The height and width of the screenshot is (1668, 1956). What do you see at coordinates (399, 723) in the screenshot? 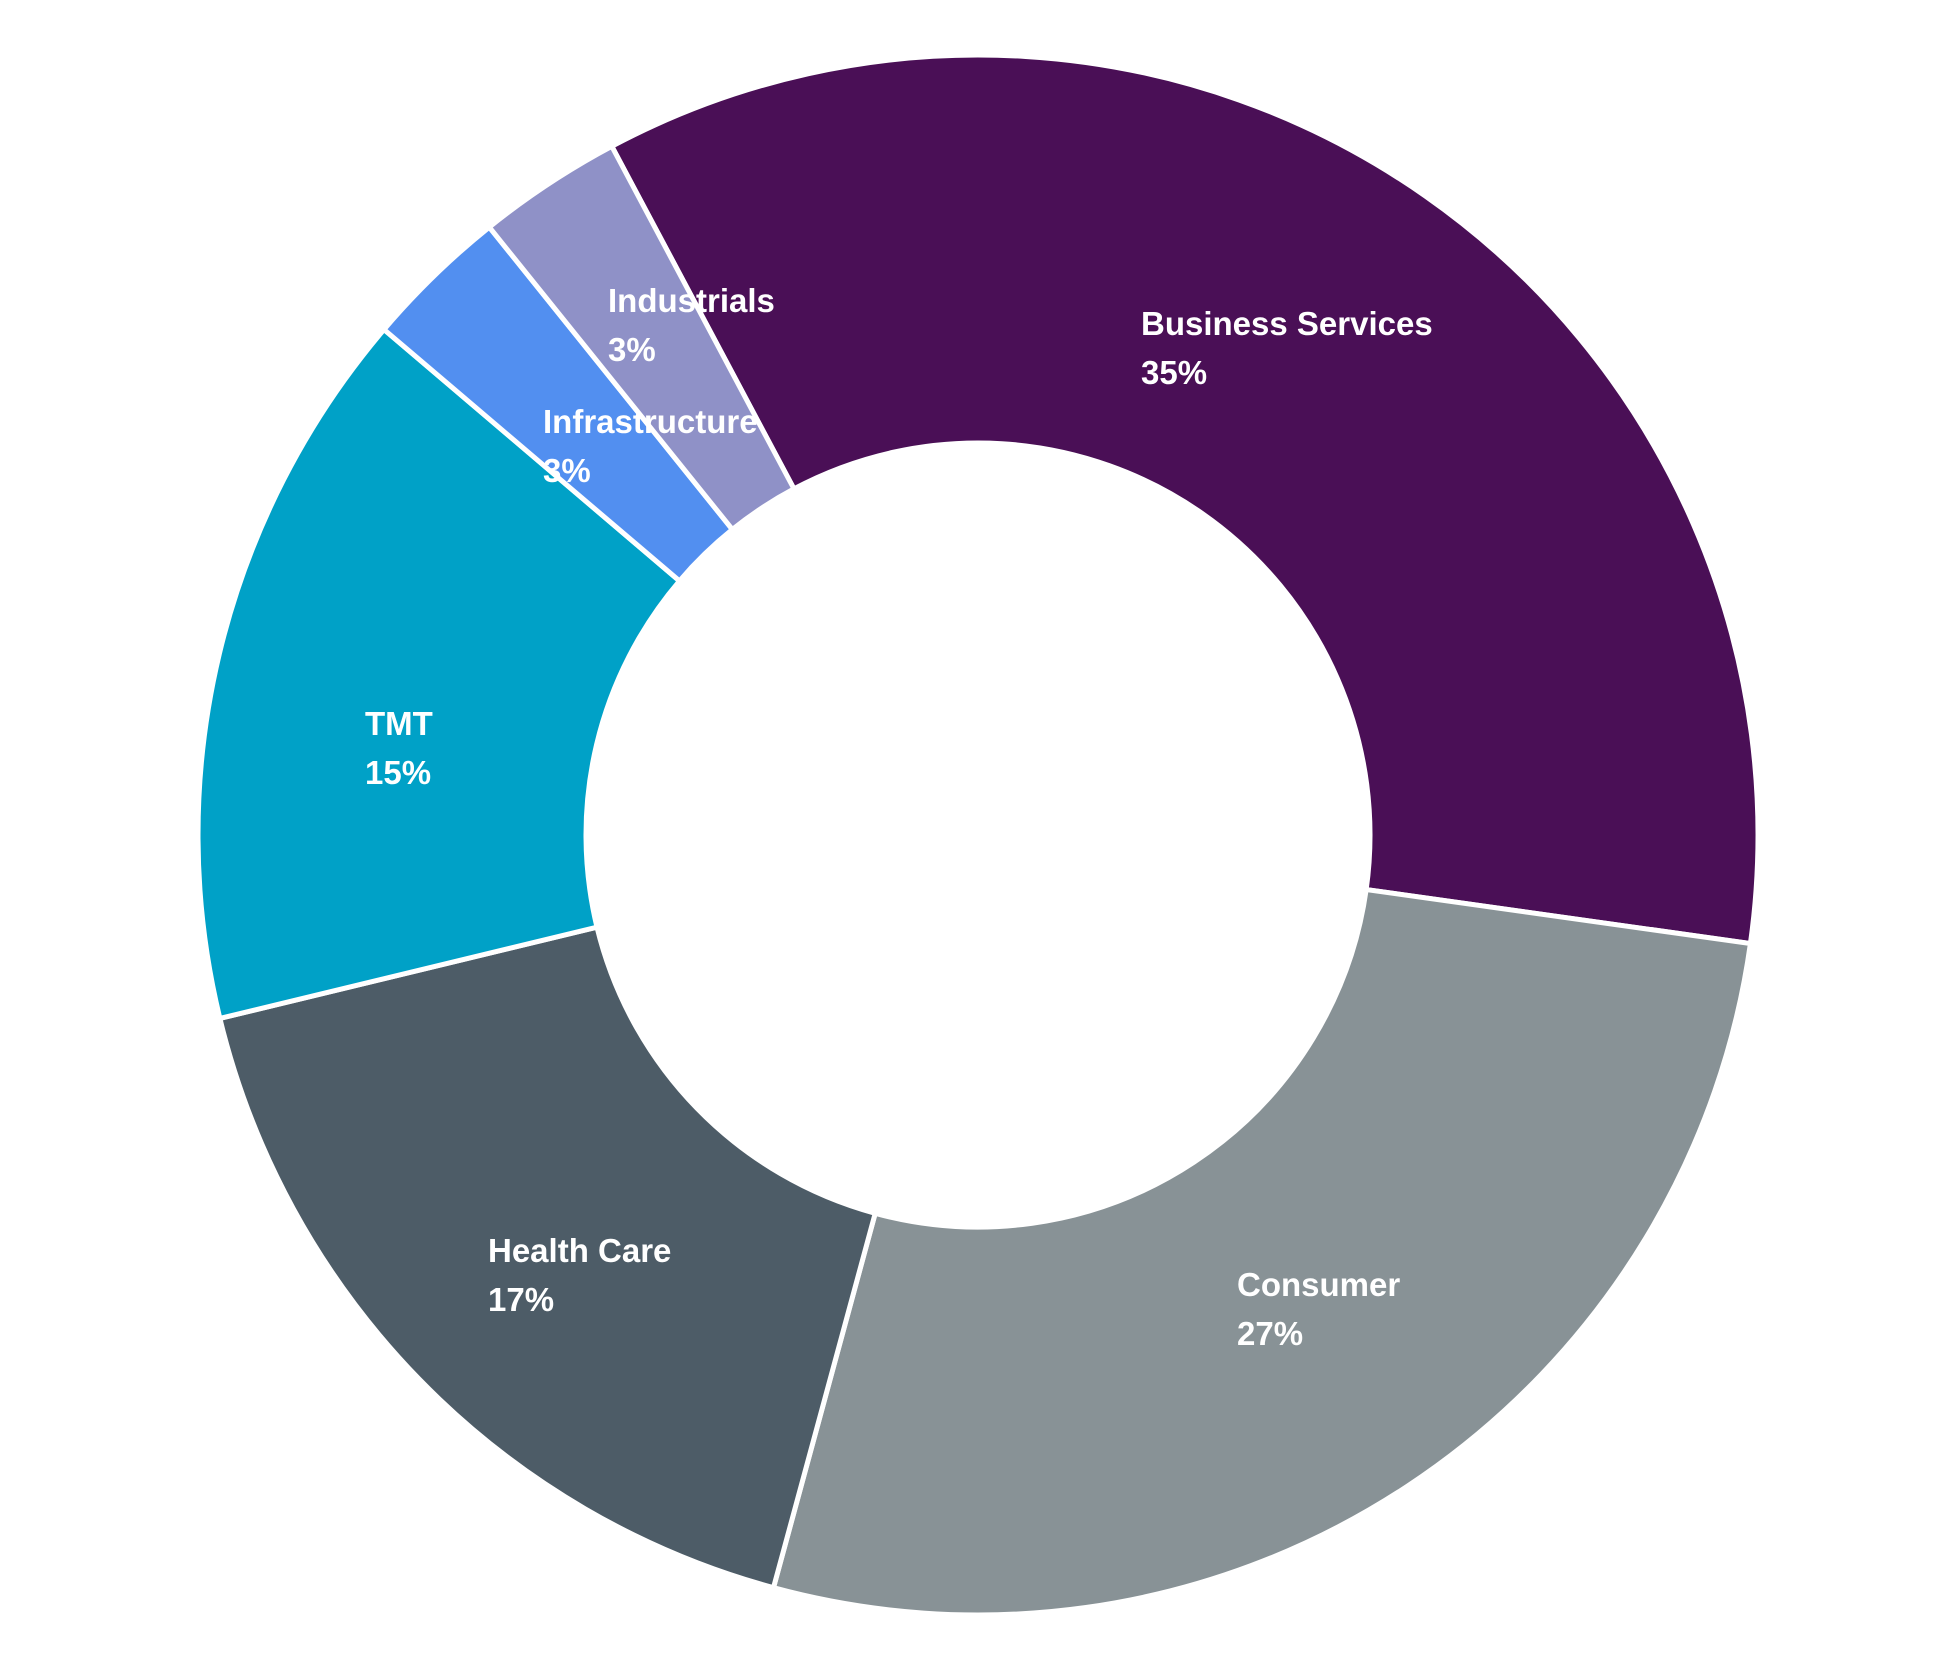
I see `slice-label: TMT` at bounding box center [399, 723].